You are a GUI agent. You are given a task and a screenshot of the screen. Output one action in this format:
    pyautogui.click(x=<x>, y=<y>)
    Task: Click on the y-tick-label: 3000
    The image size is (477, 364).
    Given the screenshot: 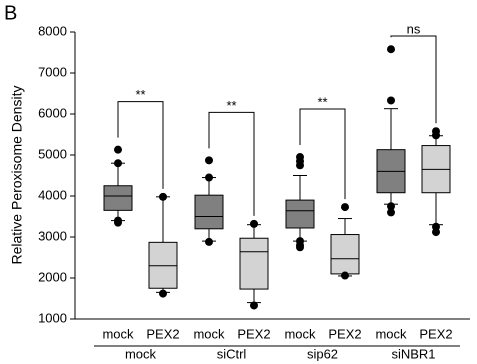 What is the action you would take?
    pyautogui.click(x=52, y=235)
    